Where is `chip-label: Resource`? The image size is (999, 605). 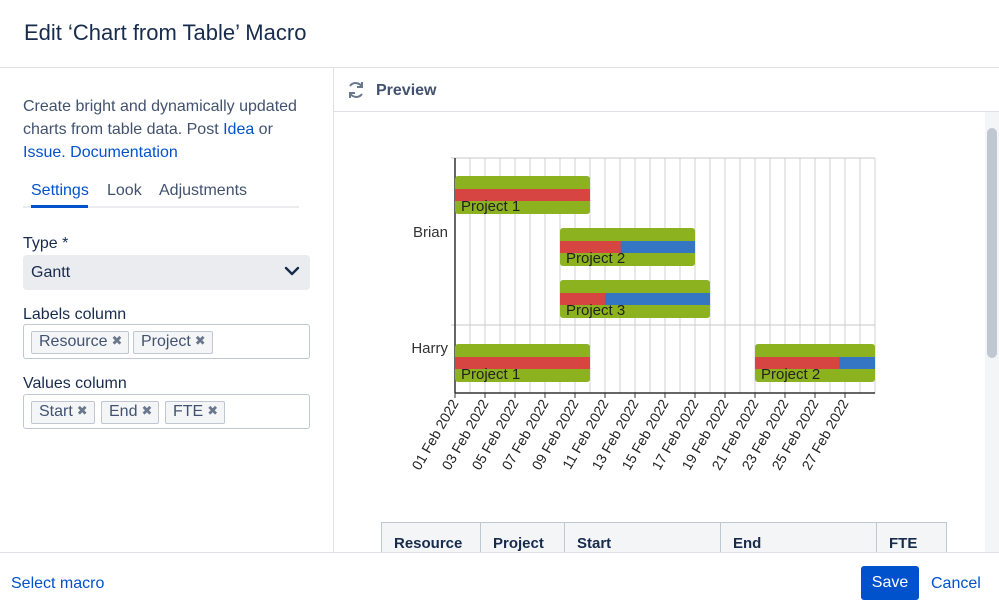 chip-label: Resource is located at coordinates (73, 341).